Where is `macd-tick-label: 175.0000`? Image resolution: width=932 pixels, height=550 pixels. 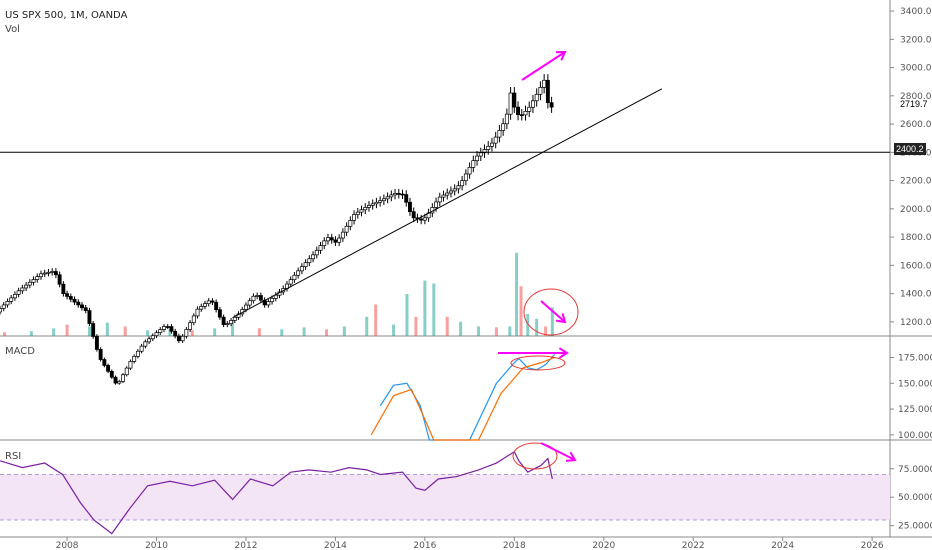
macd-tick-label: 175.0000 is located at coordinates (915, 358).